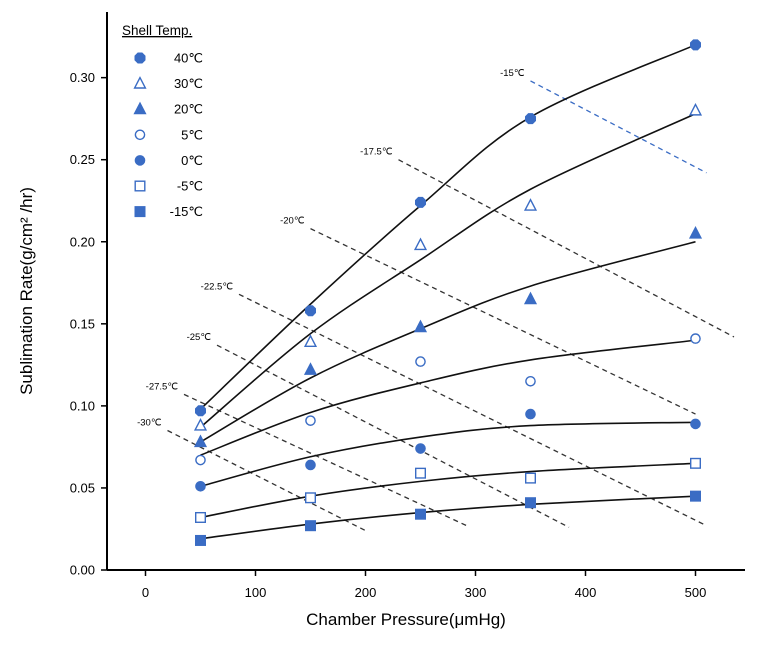 The image size is (763, 667). Describe the element at coordinates (82, 241) in the screenshot. I see `y-tick-label-4: 0.20` at that location.